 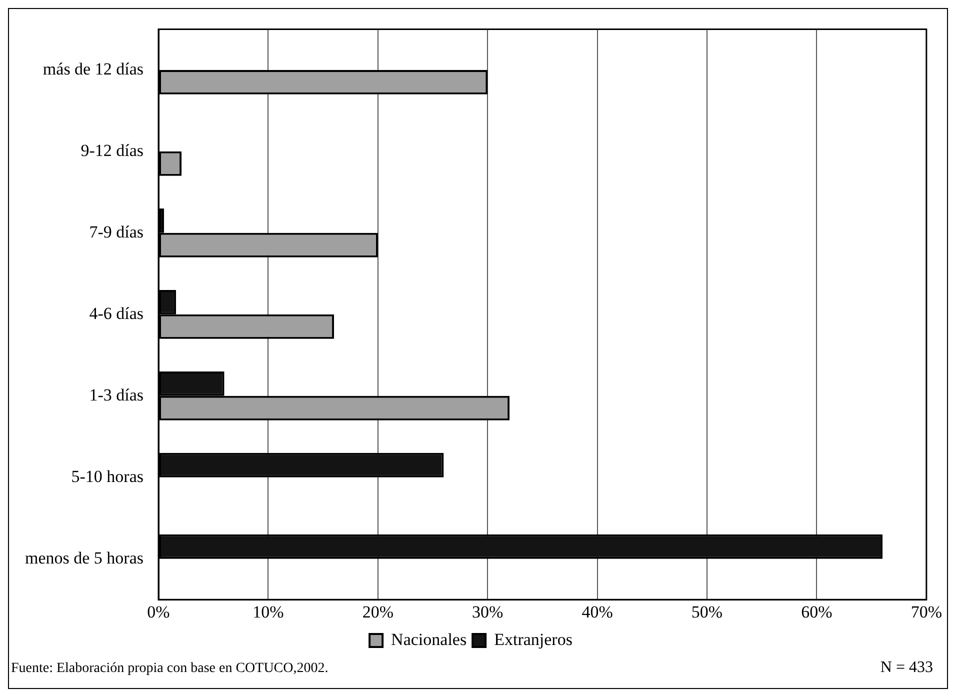 I want to click on y-tick-label: 5-10 horas, so click(x=107, y=476).